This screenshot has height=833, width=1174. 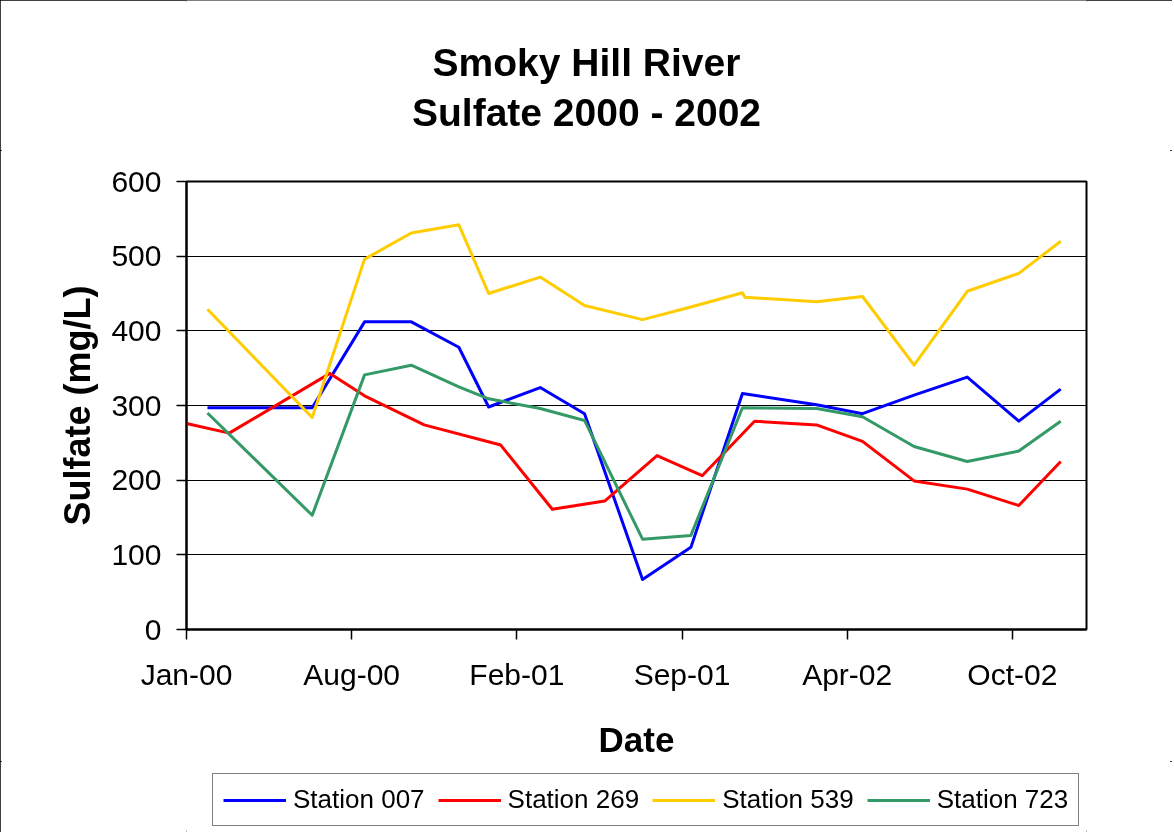 I want to click on chart-title: Smoky Hill River, so click(x=586, y=62).